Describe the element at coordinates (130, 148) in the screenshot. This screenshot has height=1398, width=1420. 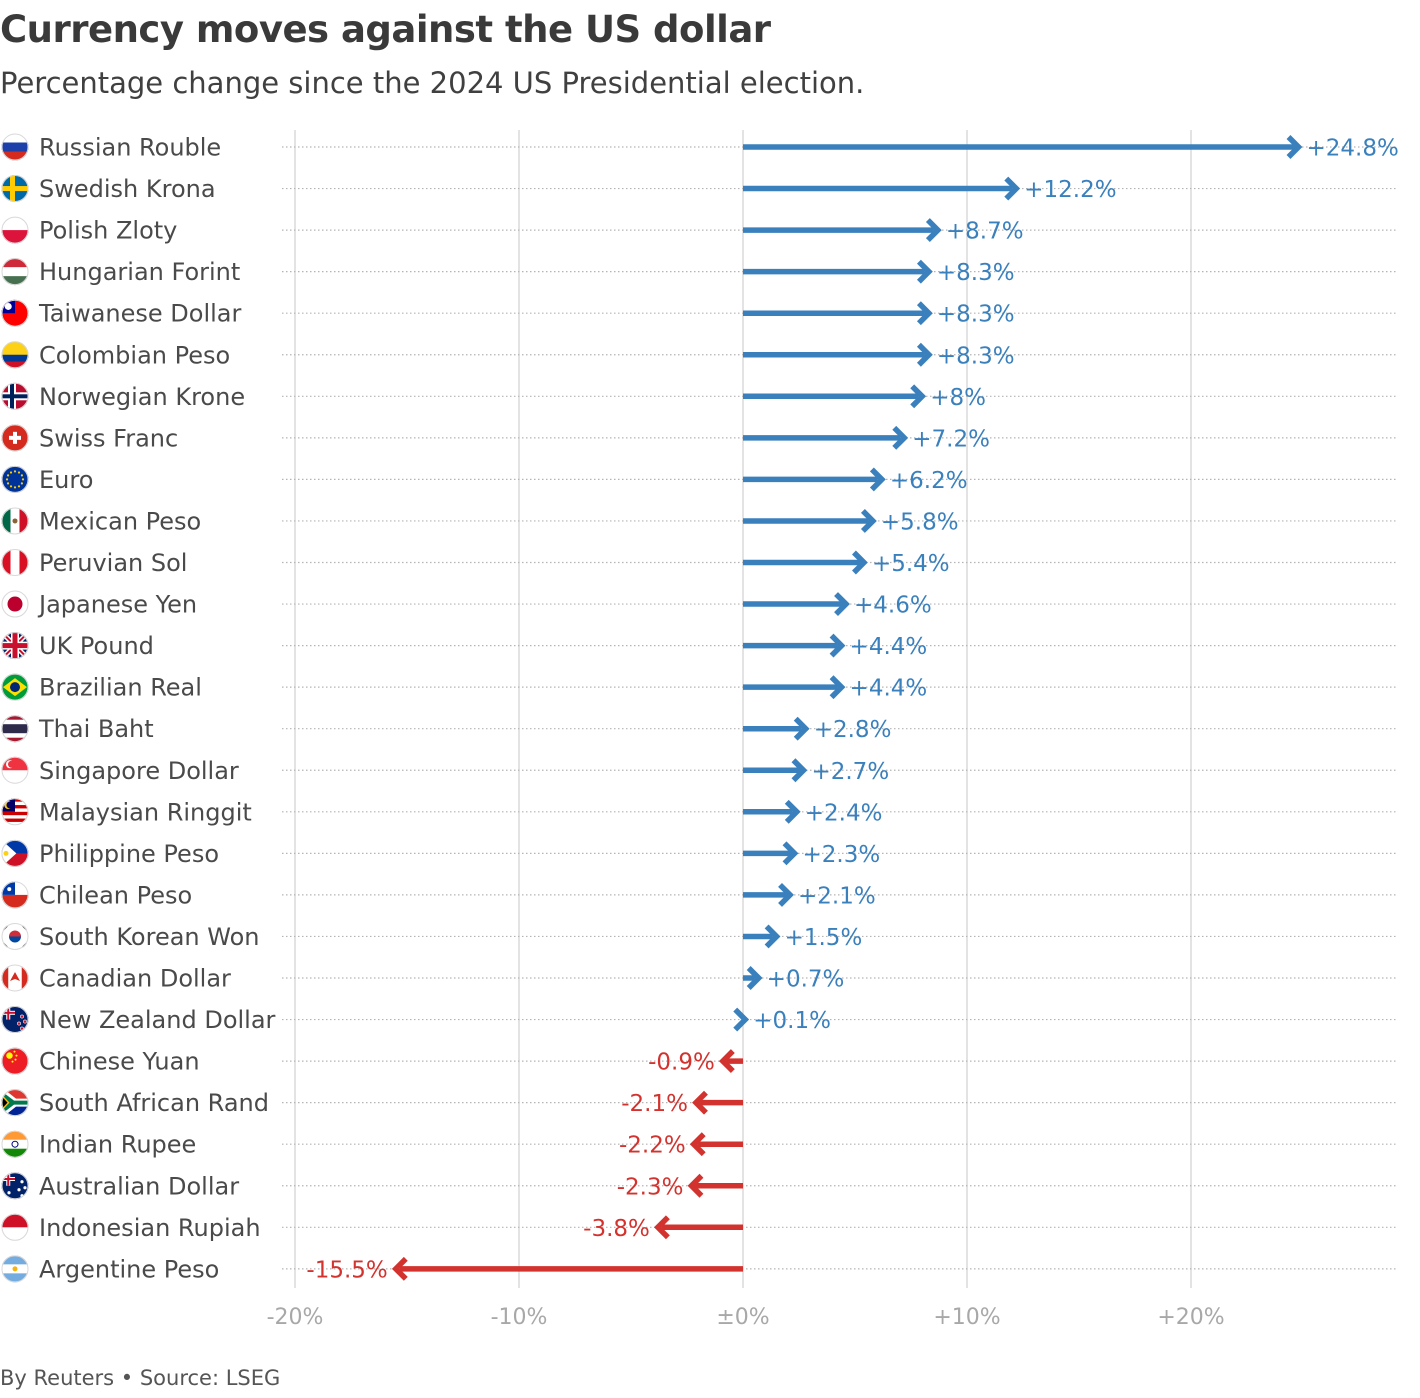
I see `category-label: Russian Rouble` at that location.